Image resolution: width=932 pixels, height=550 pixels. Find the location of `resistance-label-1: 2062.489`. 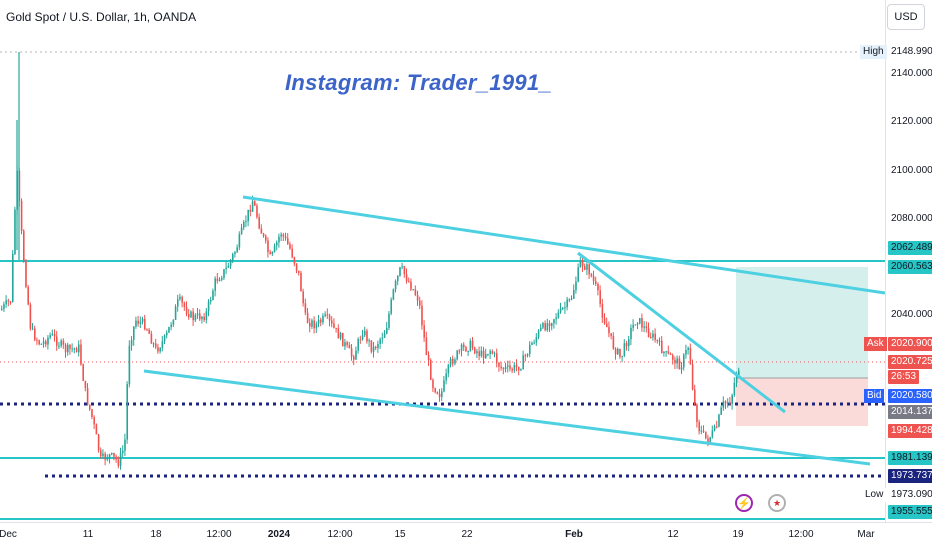

resistance-label-1: 2062.489 is located at coordinates (910, 248).